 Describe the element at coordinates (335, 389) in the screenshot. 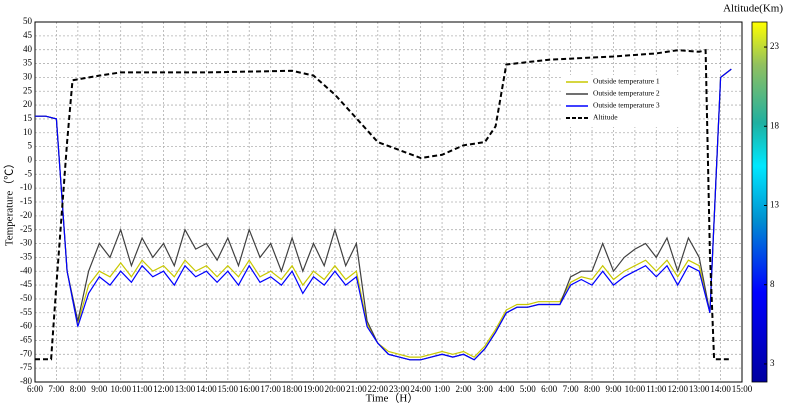

I see `x-tick-label: 20:00` at that location.